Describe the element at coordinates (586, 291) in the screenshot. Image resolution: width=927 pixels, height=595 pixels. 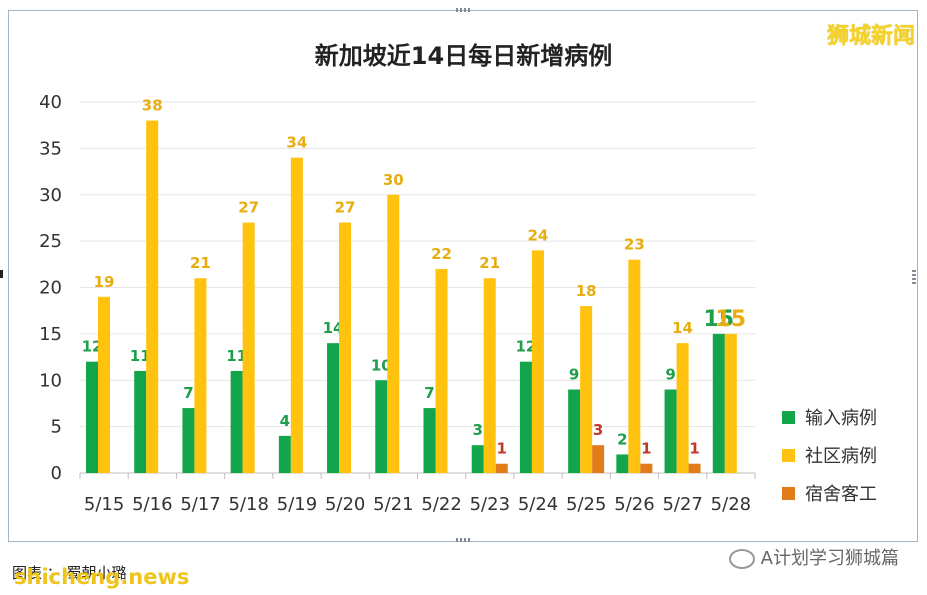
I see `data-label-community: 18` at that location.